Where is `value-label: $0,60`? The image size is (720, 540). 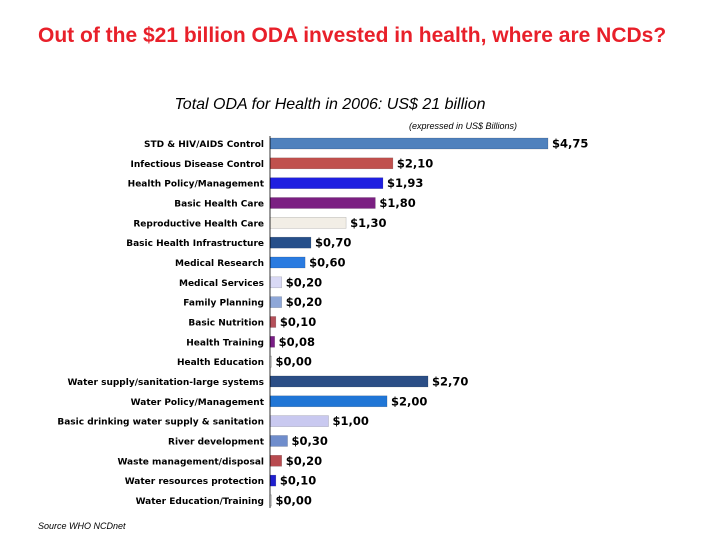
value-label: $0,60 is located at coordinates (327, 262).